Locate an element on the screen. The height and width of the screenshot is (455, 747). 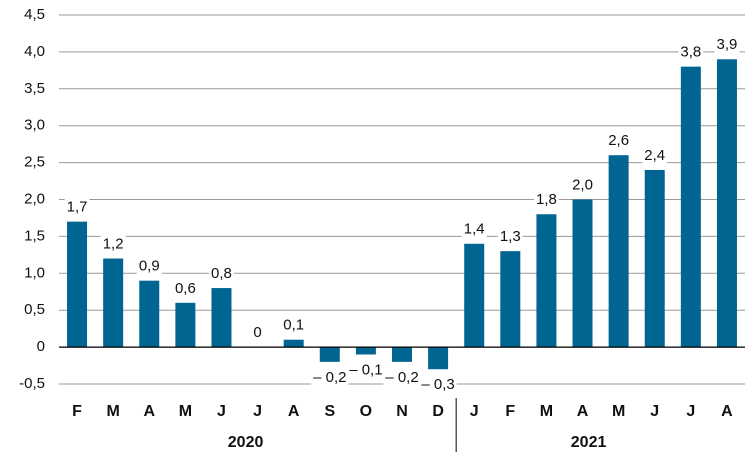
value-label: – 0,1 is located at coordinates (365, 369).